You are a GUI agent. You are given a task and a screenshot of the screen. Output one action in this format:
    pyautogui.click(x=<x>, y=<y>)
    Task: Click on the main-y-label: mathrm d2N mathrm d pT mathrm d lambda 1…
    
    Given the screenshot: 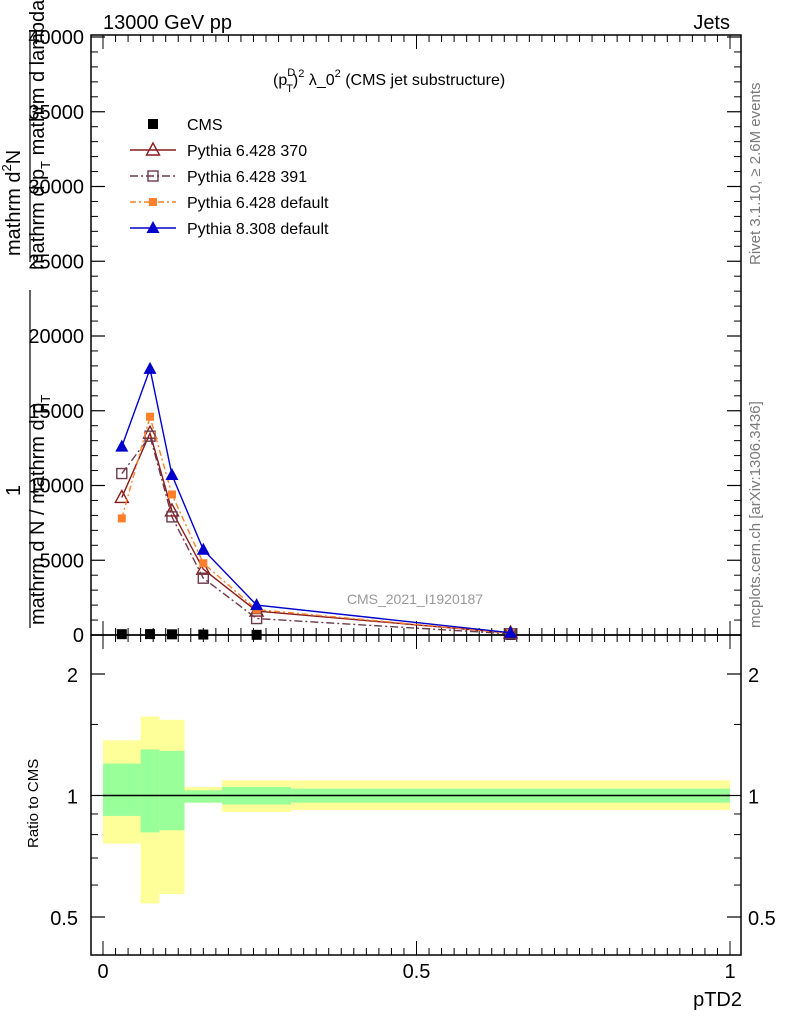 What is the action you would take?
    pyautogui.click(x=26, y=314)
    